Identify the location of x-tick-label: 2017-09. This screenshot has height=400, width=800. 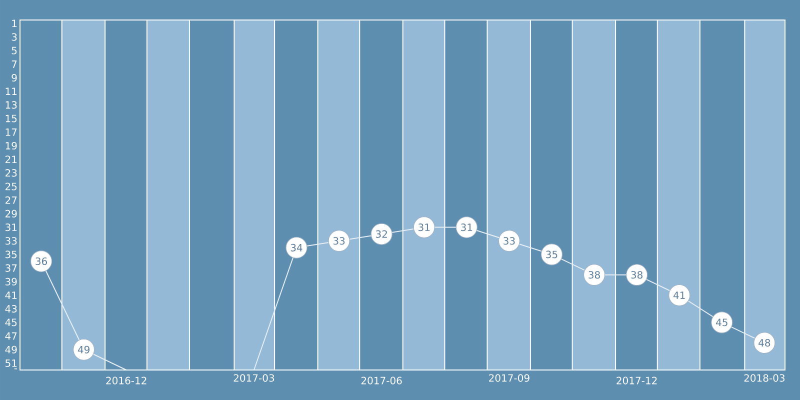
(509, 378).